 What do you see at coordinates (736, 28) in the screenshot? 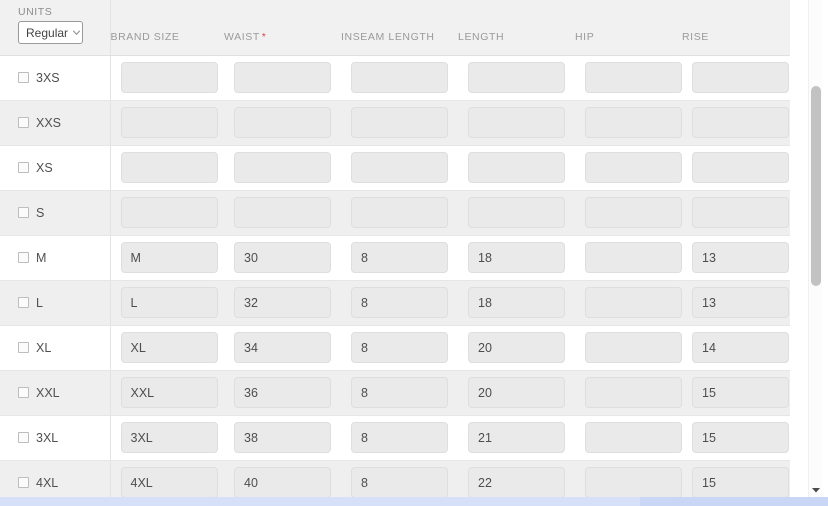
I see `column-header-rise: RISE` at bounding box center [736, 28].